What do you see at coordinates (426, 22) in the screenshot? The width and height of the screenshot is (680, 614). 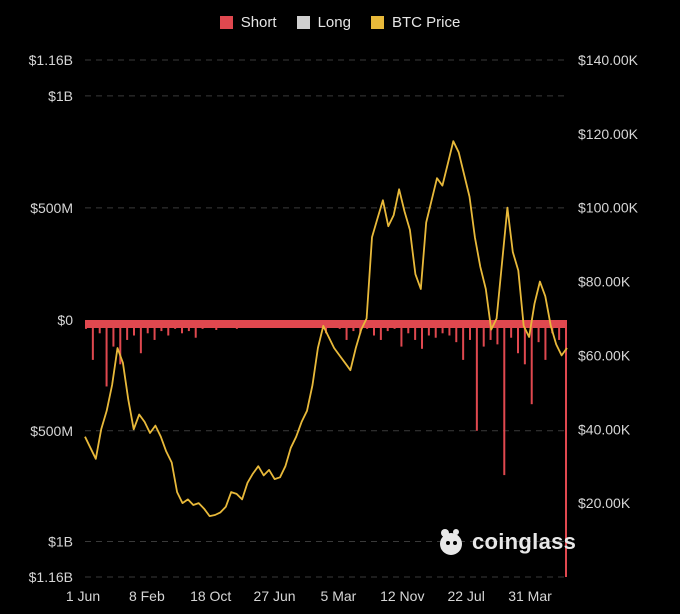 I see `legend-label-btc-price: BTC Price` at bounding box center [426, 22].